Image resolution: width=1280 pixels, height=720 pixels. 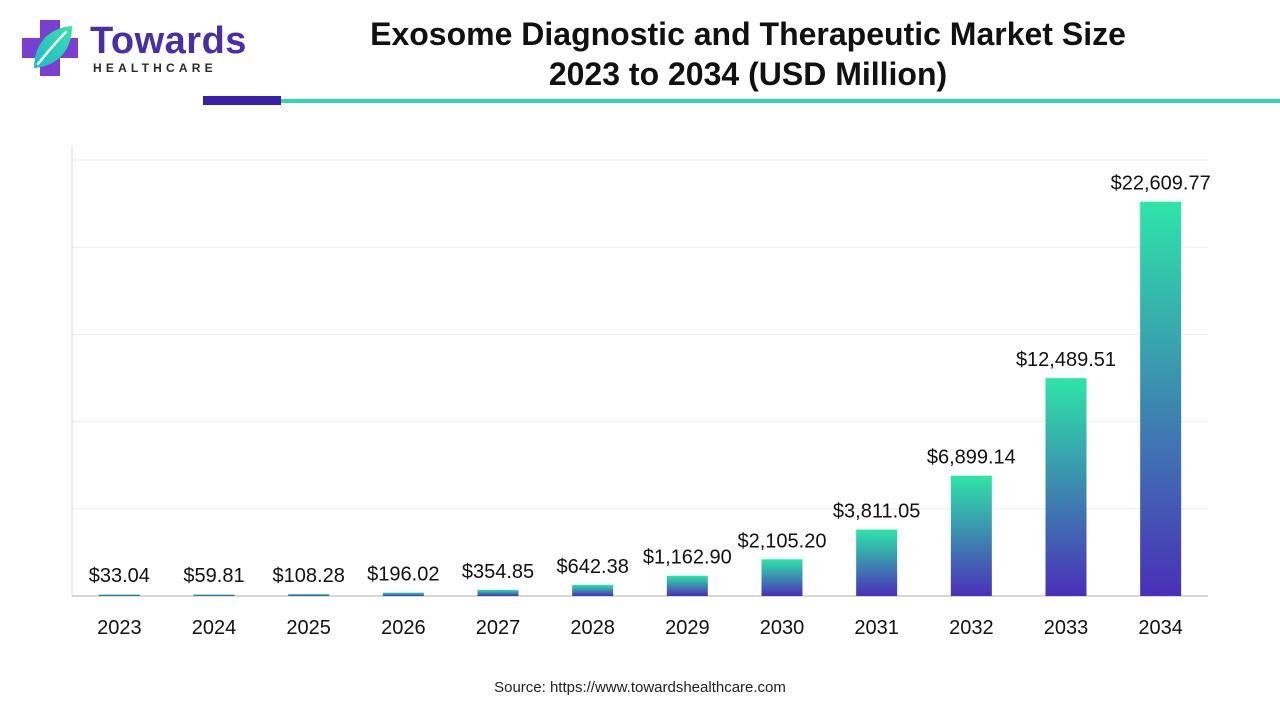 I want to click on header-accent-line, so click(x=780, y=101).